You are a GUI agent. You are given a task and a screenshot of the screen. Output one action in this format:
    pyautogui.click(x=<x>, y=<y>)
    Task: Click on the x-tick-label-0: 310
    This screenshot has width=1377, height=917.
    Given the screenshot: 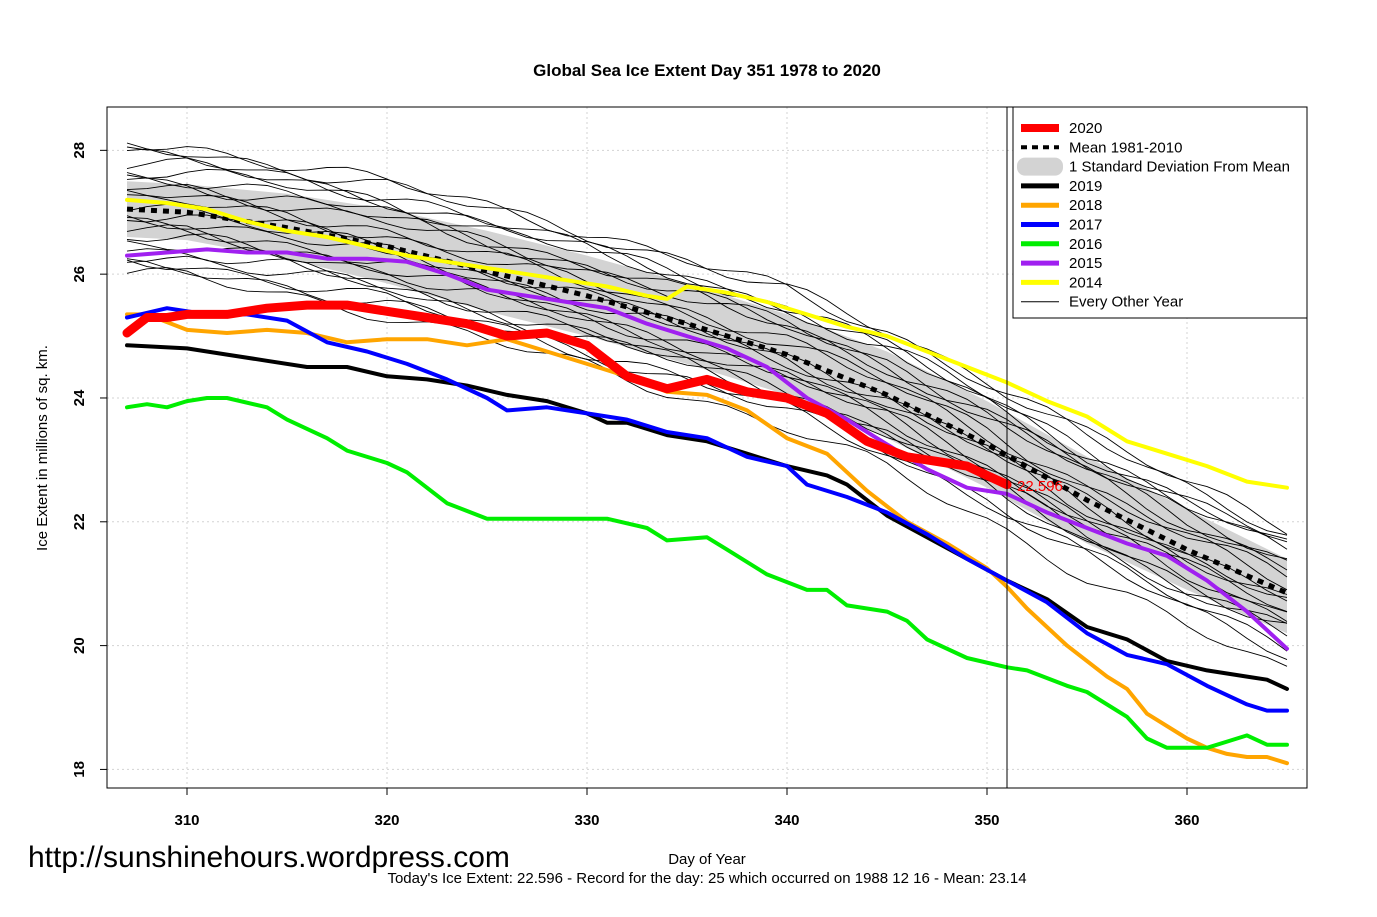 What is the action you would take?
    pyautogui.click(x=186, y=820)
    